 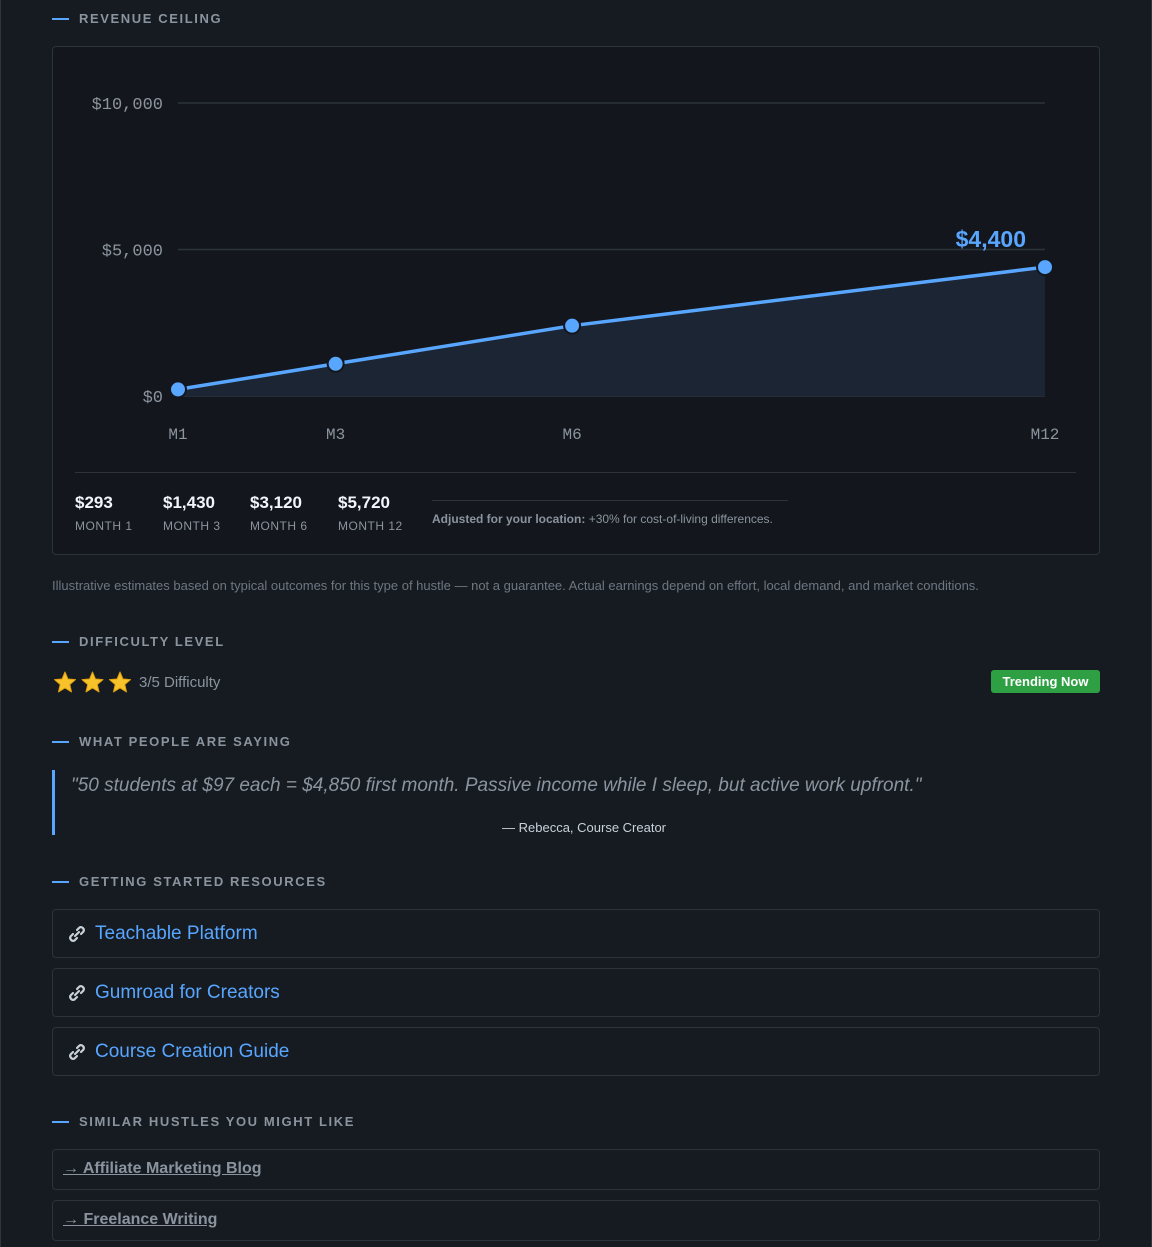 I want to click on area, so click(x=611, y=331).